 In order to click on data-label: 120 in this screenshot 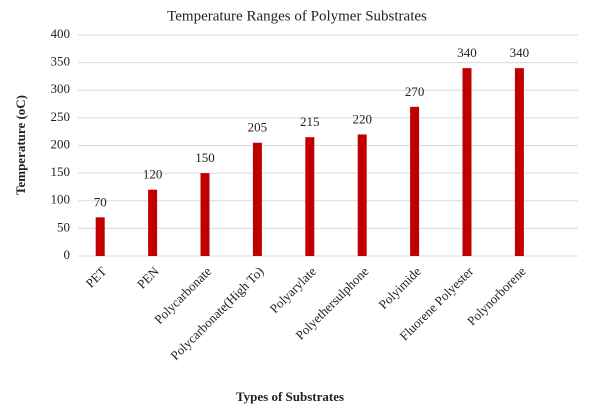, I will do `click(153, 174)`.